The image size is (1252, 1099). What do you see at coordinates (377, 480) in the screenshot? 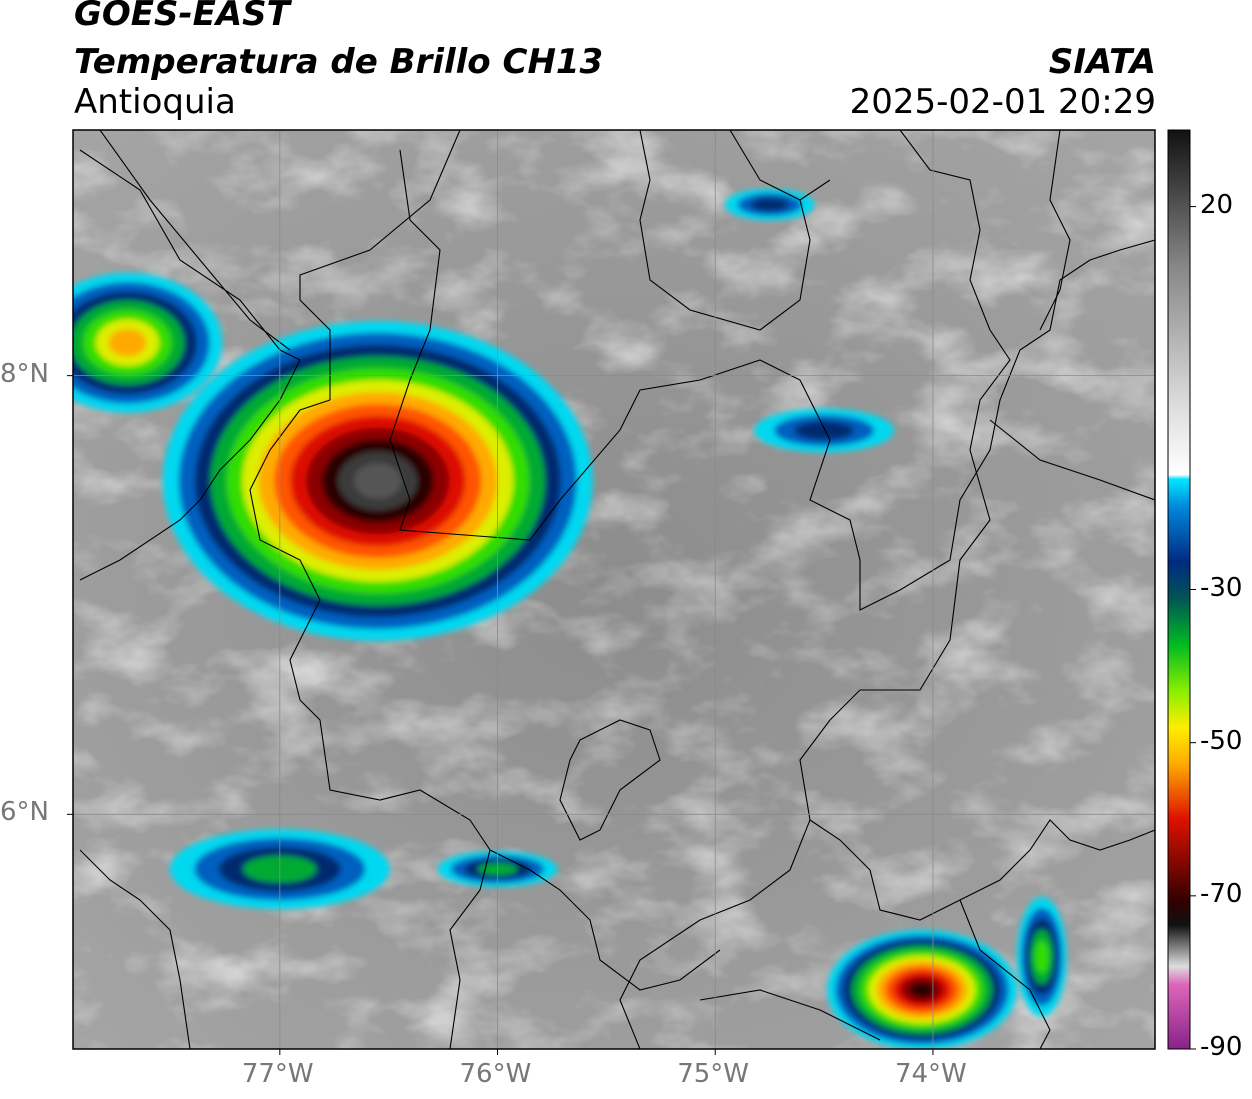
I see `main-storm-cell` at bounding box center [377, 480].